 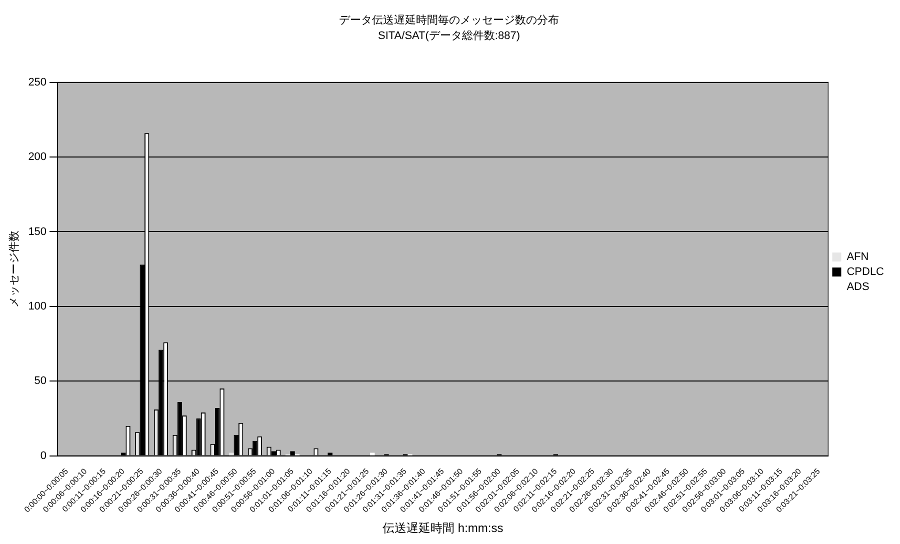 I want to click on text: ADS, so click(x=858, y=287).